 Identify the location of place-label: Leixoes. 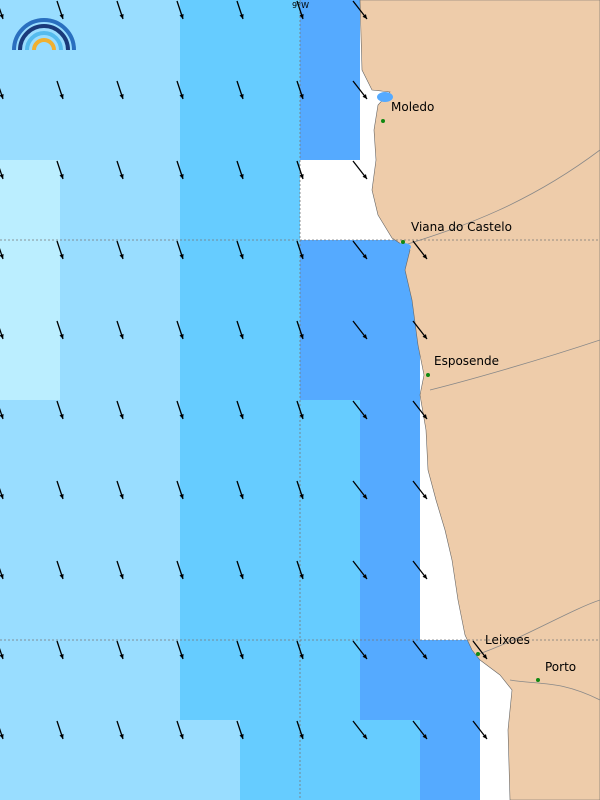
(507, 640).